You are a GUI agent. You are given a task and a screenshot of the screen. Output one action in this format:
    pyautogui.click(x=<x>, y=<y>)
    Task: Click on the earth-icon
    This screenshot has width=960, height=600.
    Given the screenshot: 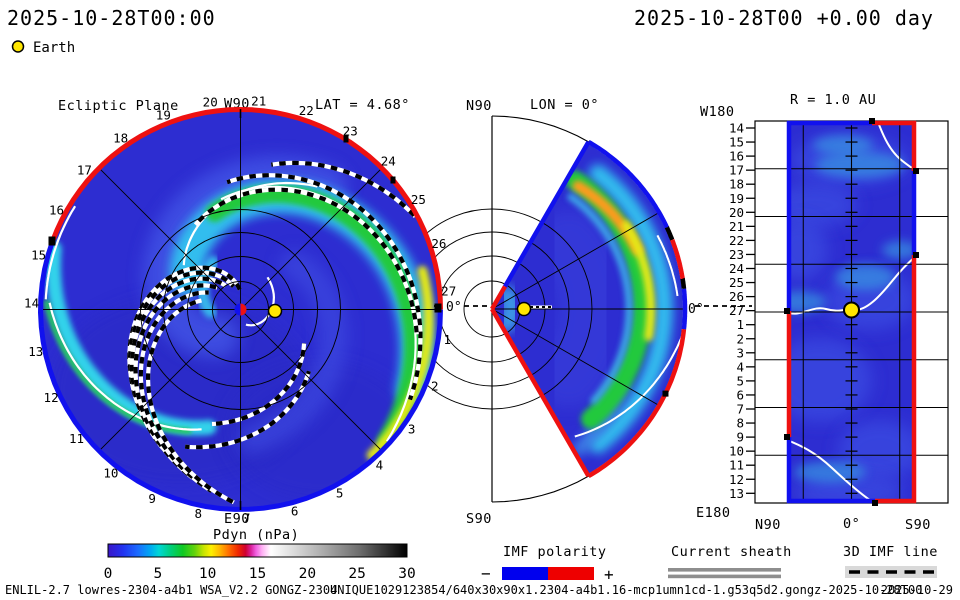 What is the action you would take?
    pyautogui.click(x=18, y=46)
    